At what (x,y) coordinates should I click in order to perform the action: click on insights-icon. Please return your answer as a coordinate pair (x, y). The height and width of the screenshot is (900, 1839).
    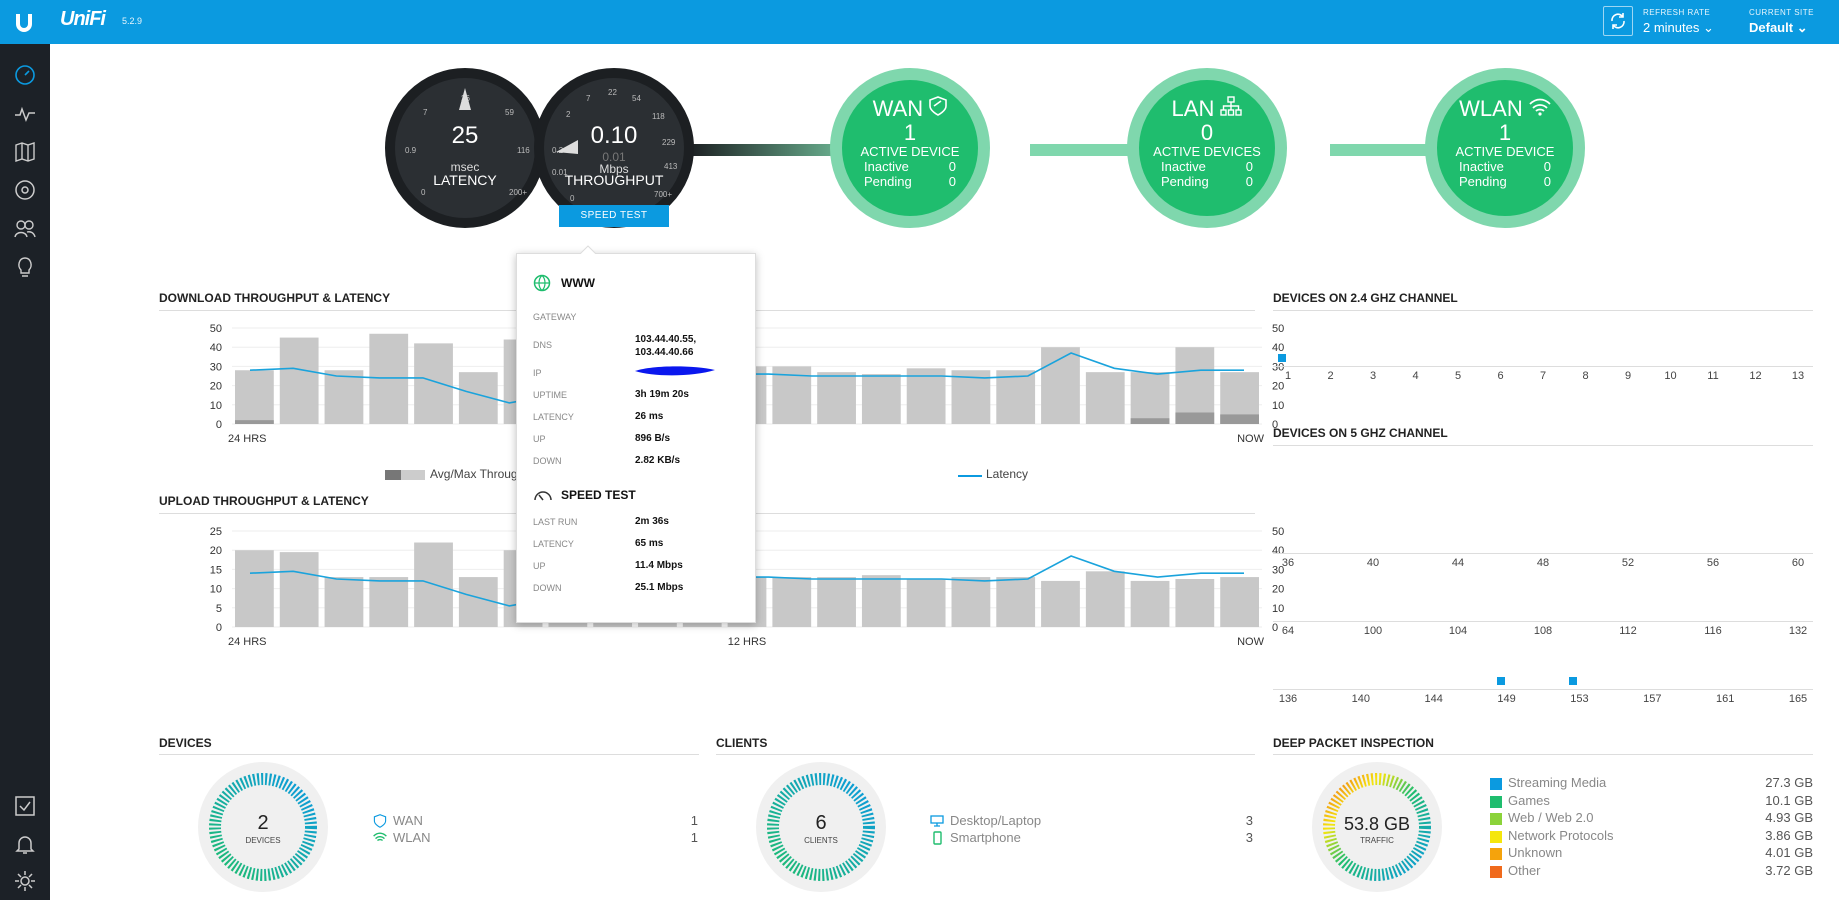
    Looking at the image, I should click on (25, 267).